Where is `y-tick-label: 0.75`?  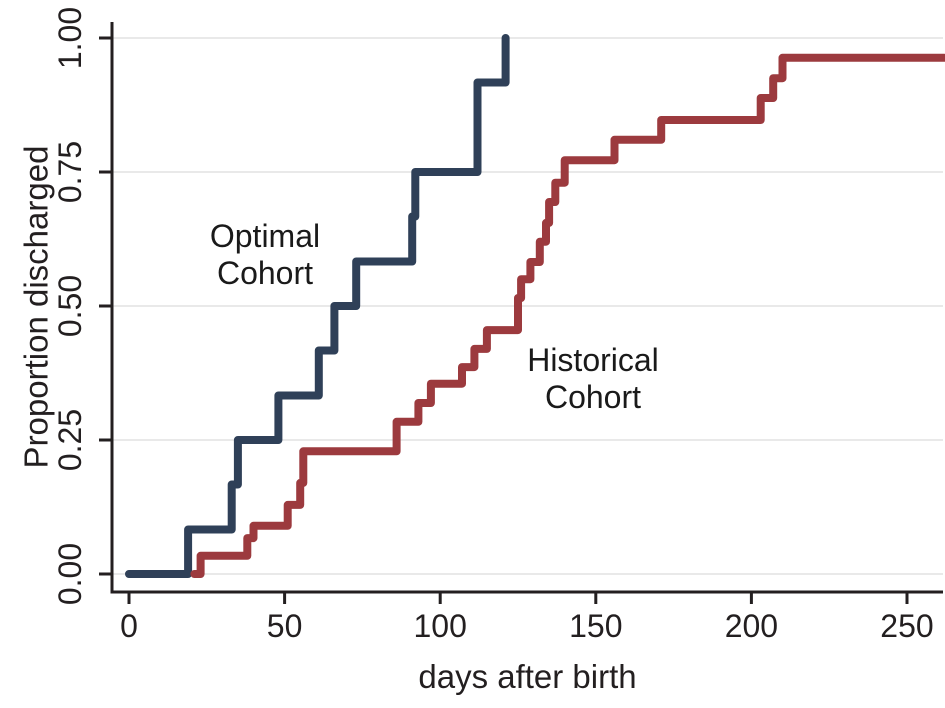 y-tick-label: 0.75 is located at coordinates (70, 172).